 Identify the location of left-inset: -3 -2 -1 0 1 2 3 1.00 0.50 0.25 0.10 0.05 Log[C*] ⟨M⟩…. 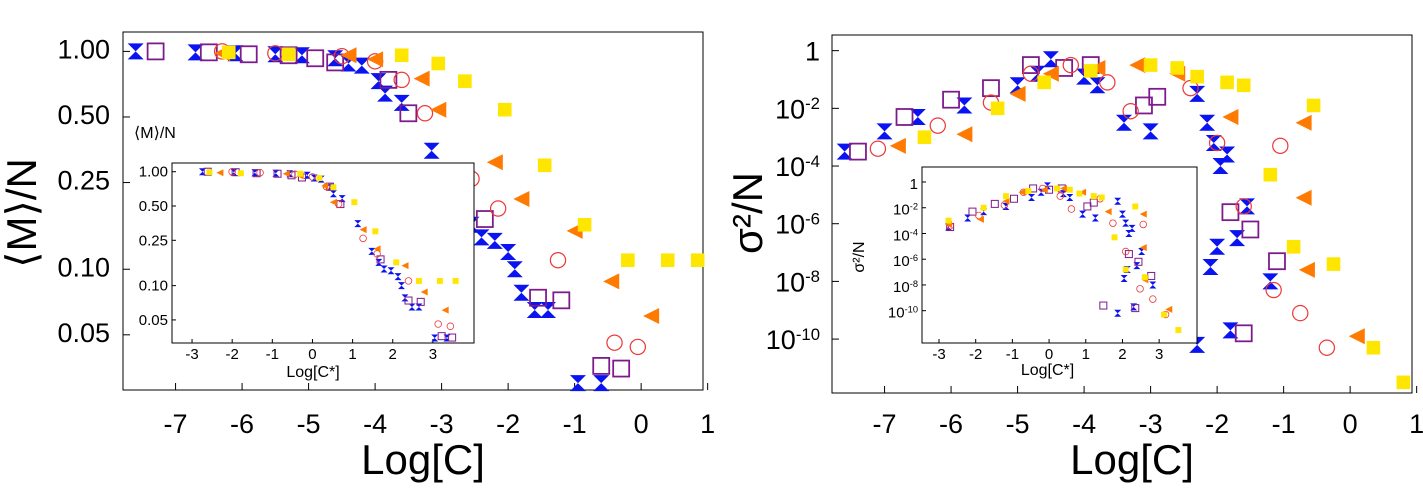
(304, 253).